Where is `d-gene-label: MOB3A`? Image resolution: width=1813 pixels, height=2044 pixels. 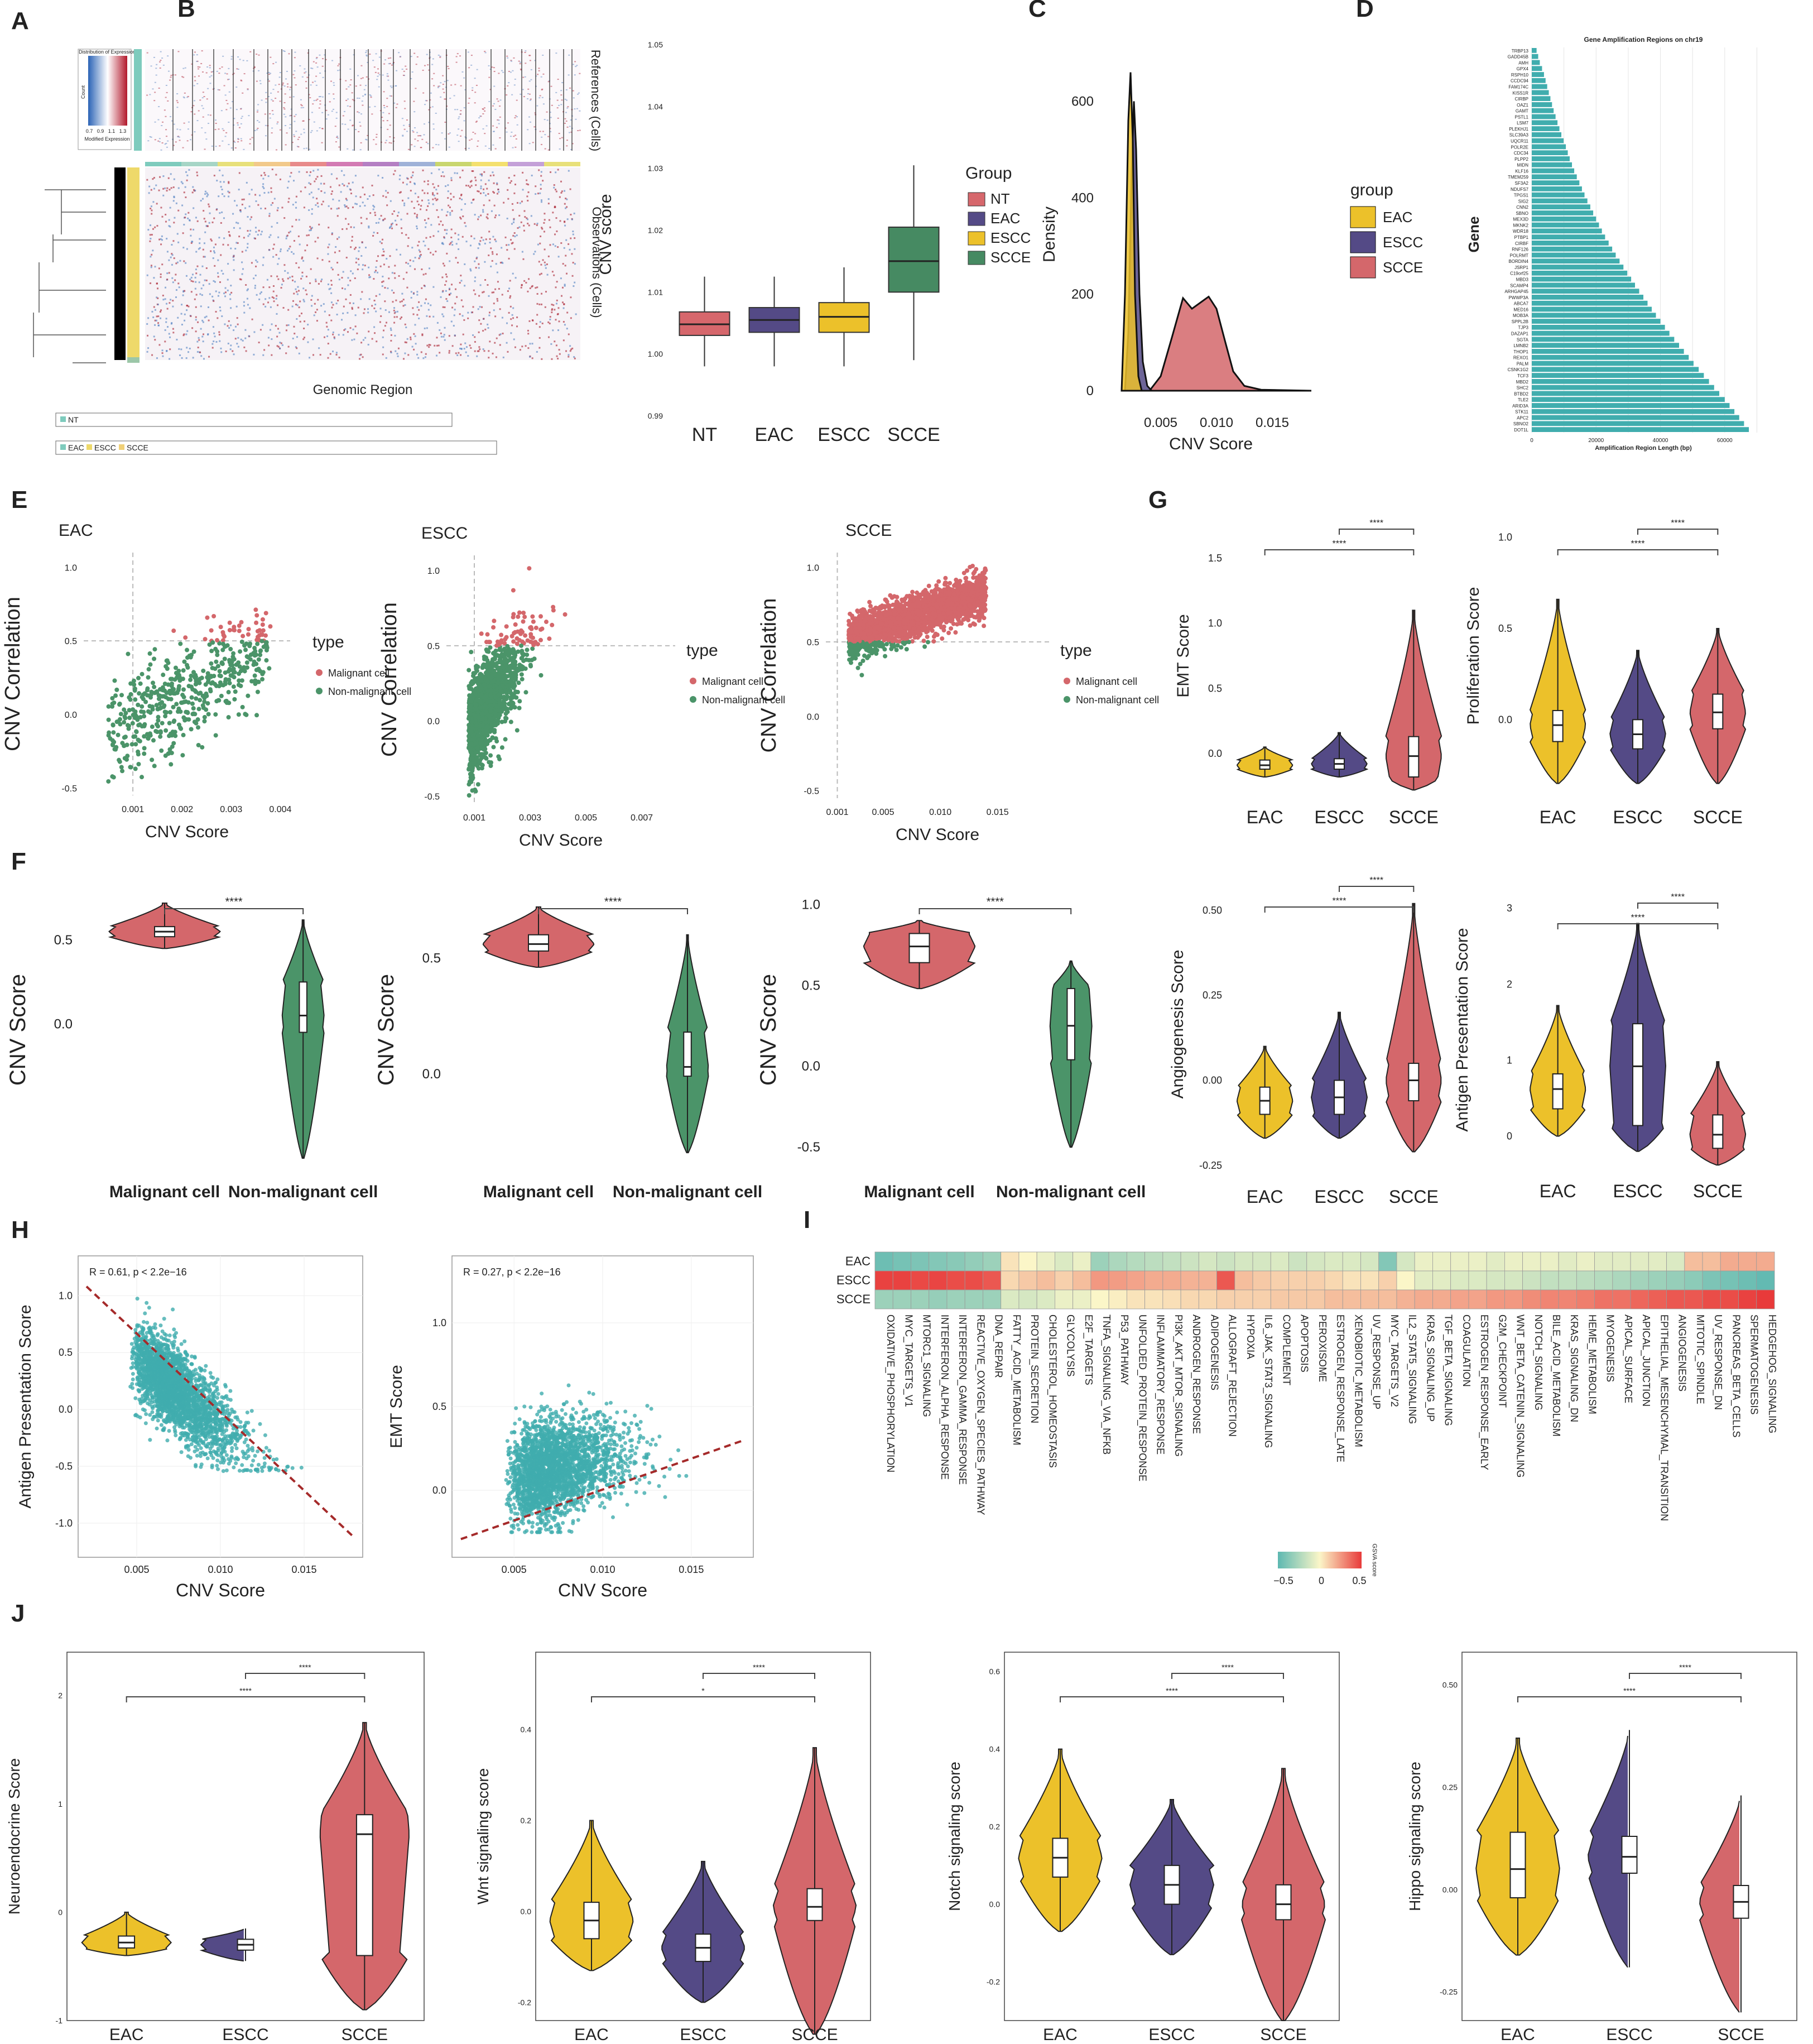 d-gene-label: MOB3A is located at coordinates (1521, 315).